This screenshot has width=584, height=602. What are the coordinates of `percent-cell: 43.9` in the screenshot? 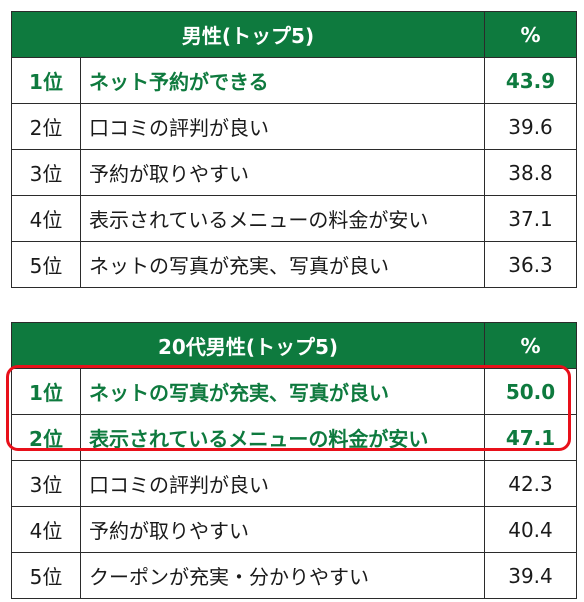 It's located at (531, 80).